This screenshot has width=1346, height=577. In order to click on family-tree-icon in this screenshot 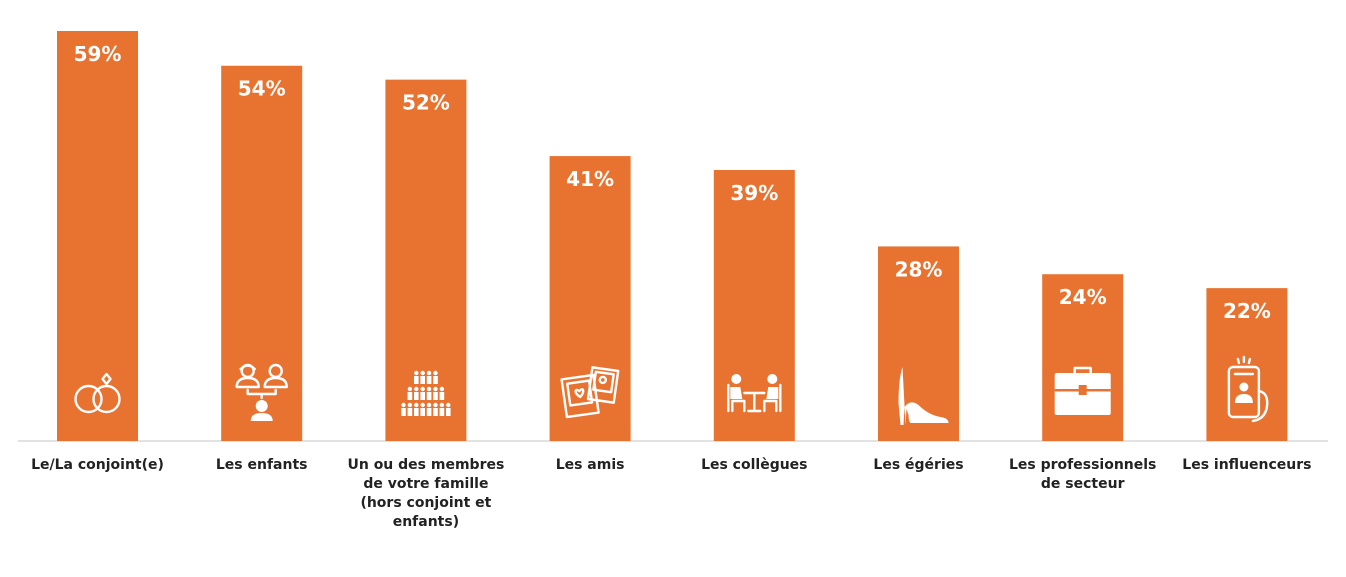, I will do `click(261, 392)`.